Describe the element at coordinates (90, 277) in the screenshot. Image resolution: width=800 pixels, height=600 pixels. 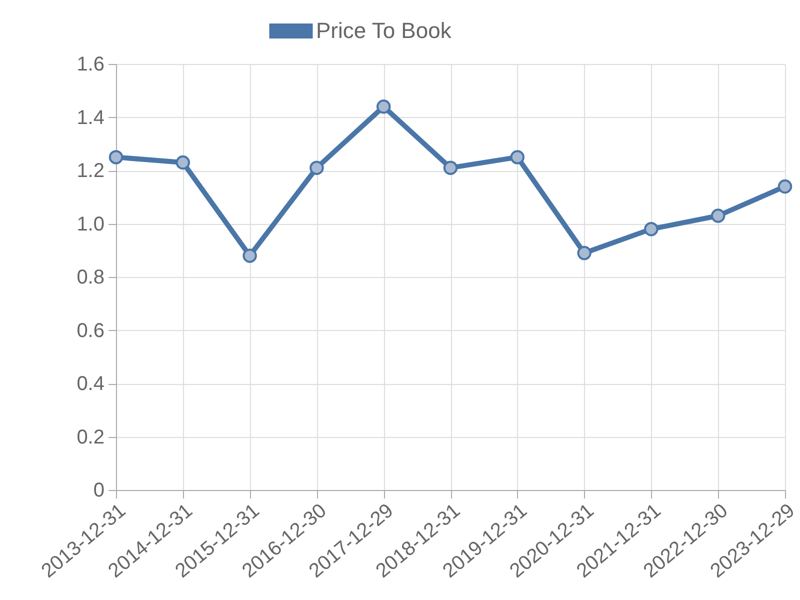
I see `y-tick-label: 0.8` at that location.